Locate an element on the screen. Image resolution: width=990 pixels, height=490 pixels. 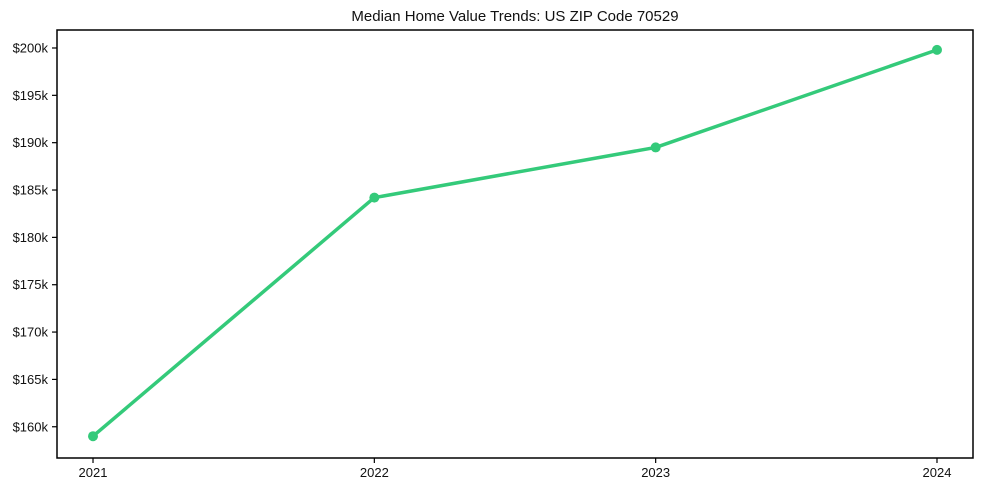
x-tick-label: 2023 is located at coordinates (655, 472).